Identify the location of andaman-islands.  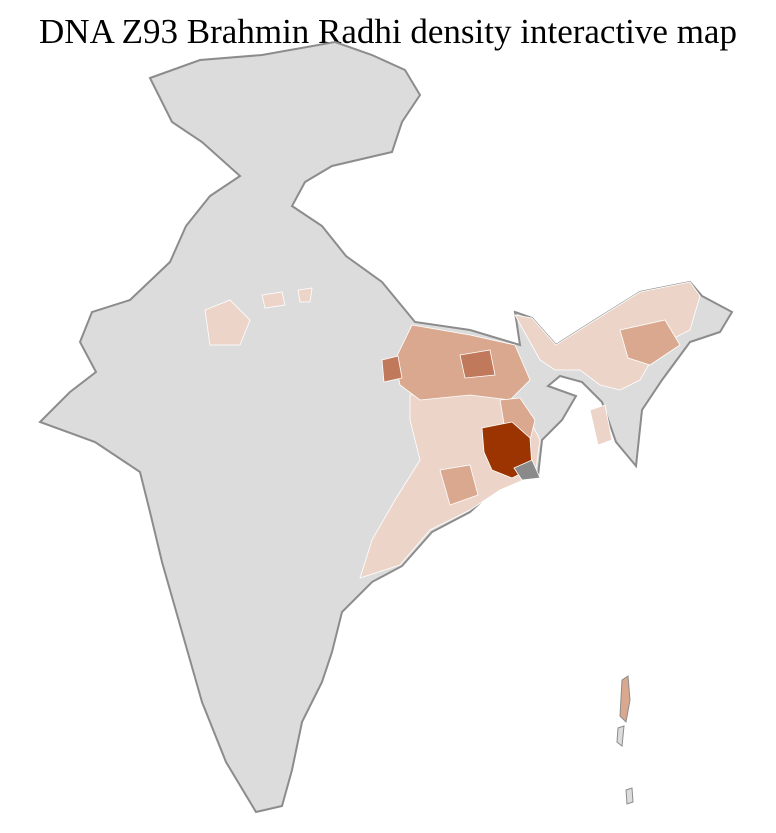
(625, 740).